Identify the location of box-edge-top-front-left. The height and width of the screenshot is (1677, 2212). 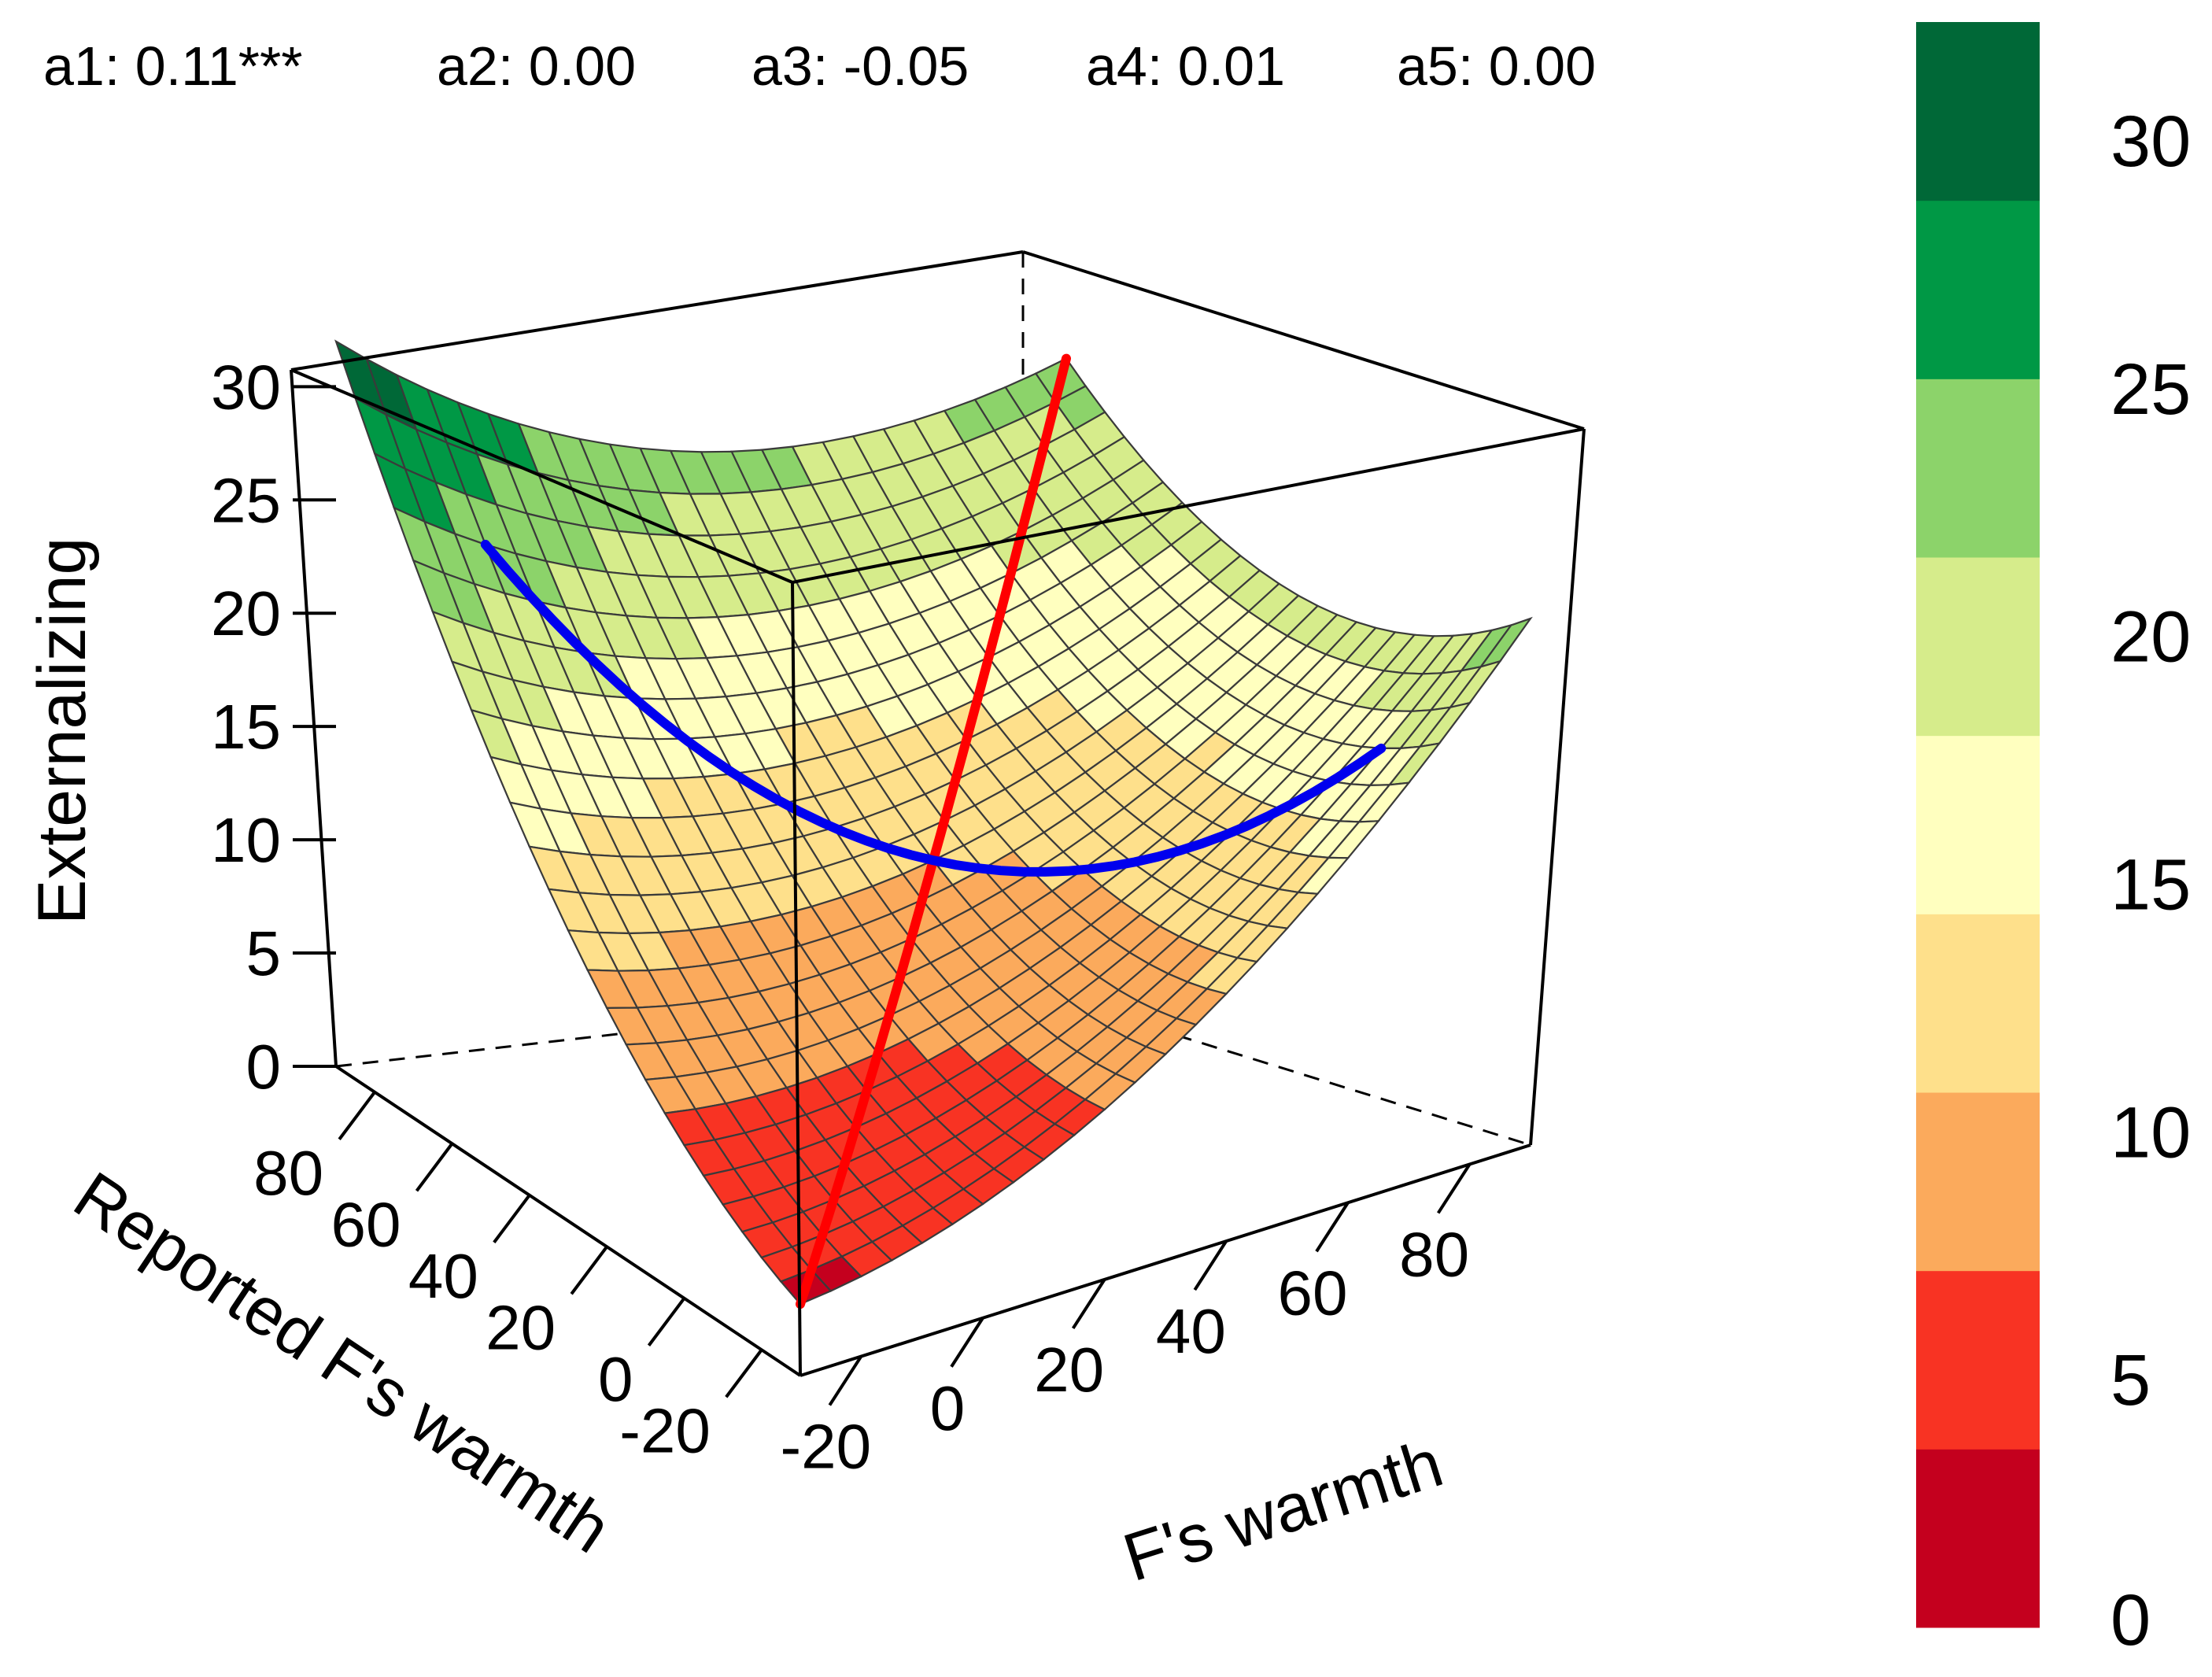
(541, 476).